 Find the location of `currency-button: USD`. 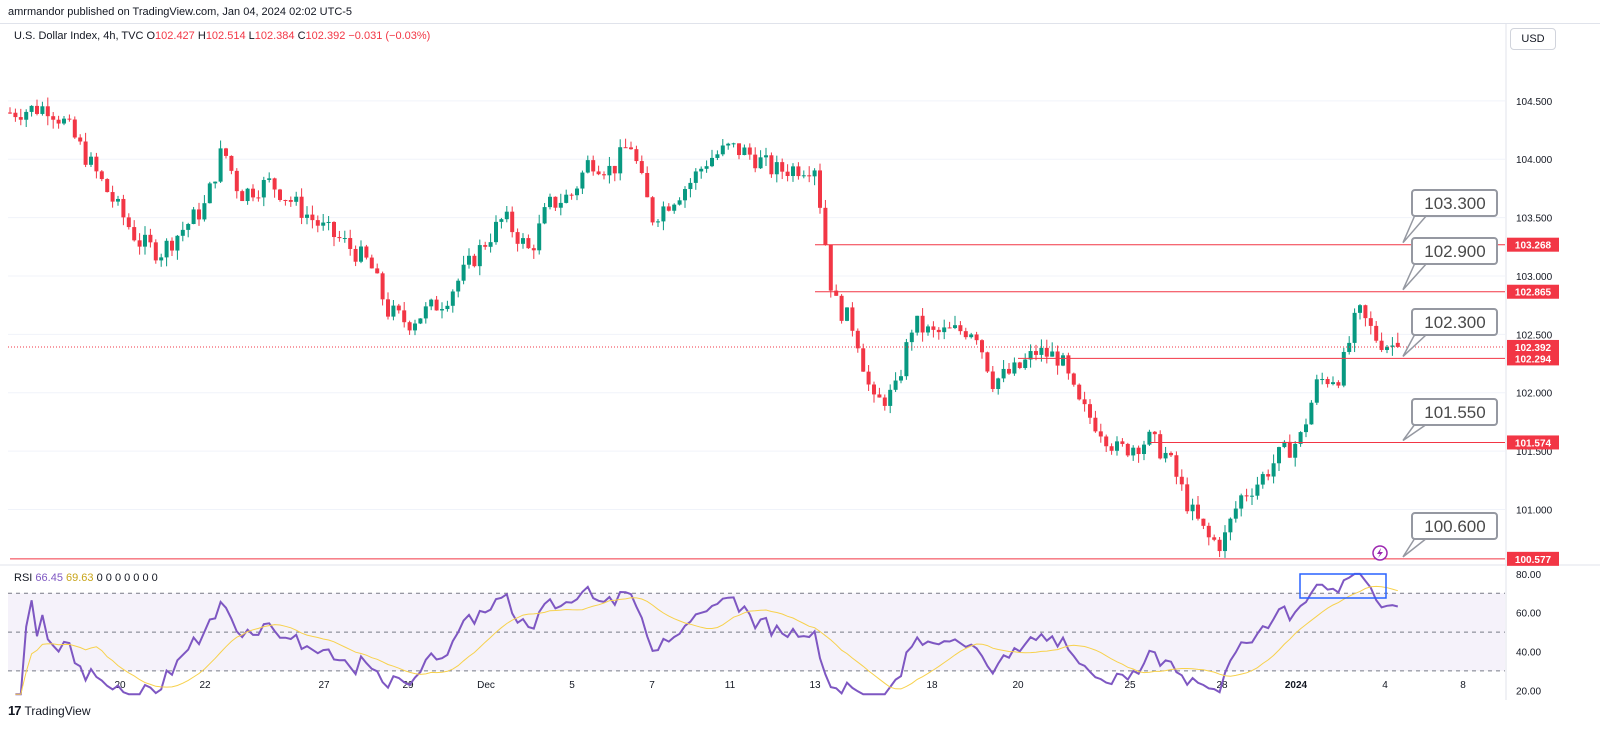

currency-button: USD is located at coordinates (1533, 39).